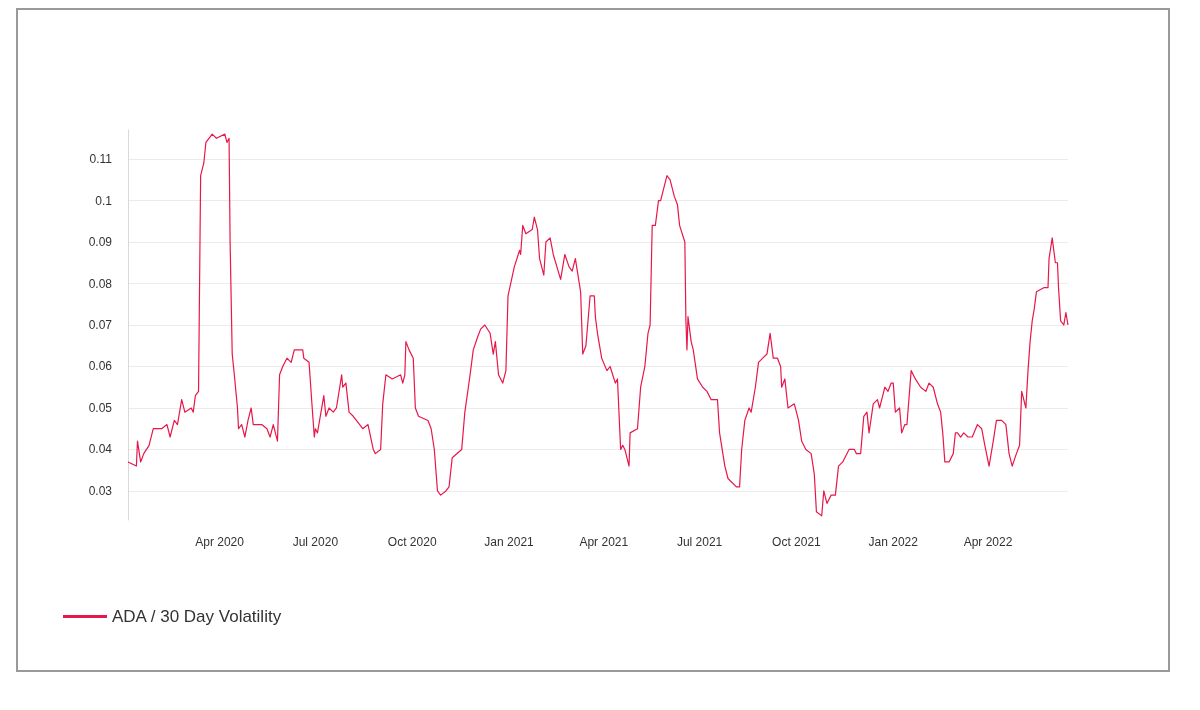  What do you see at coordinates (100, 283) in the screenshot?
I see `y-tick-label: 0.08` at bounding box center [100, 283].